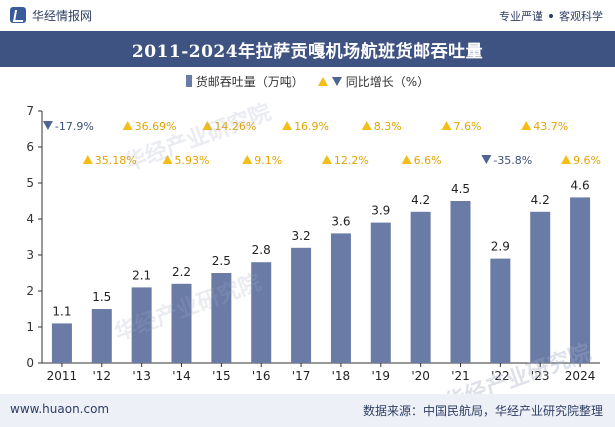 This screenshot has height=427, width=615. Describe the element at coordinates (580, 376) in the screenshot. I see `x-tick-label: 2024` at that location.